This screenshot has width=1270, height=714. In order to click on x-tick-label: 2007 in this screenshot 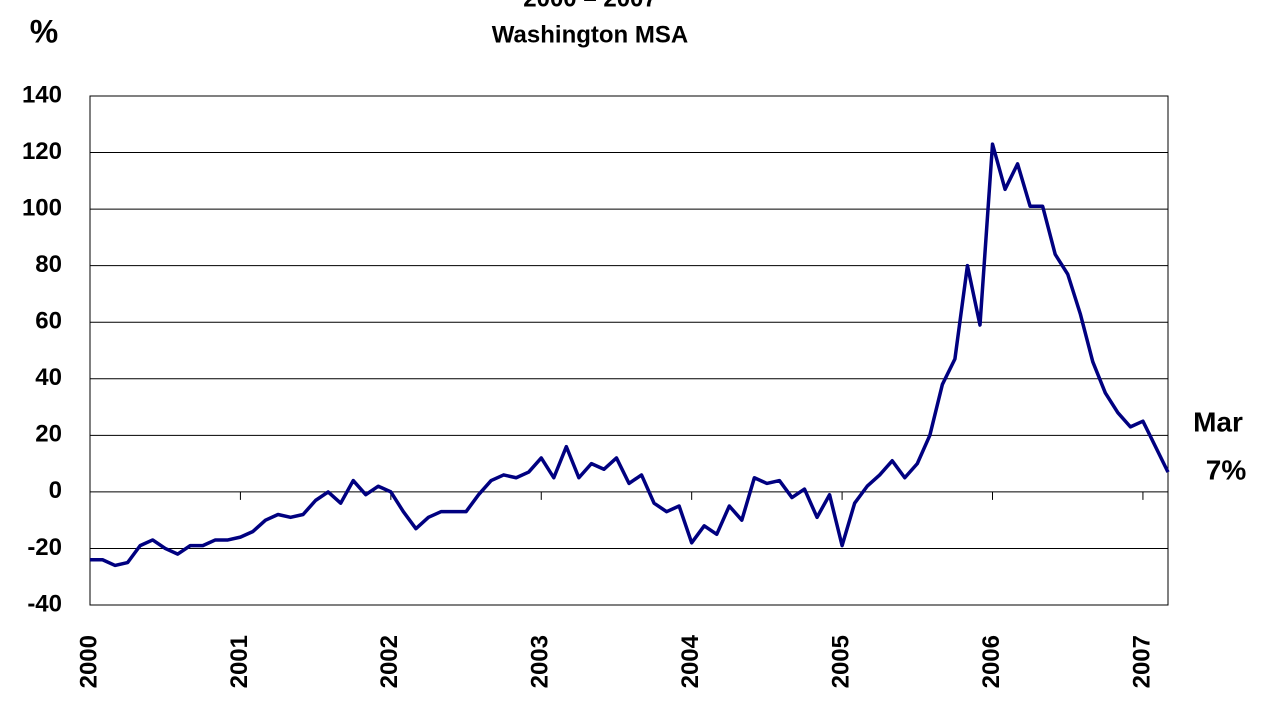, I will do `click(1141, 661)`.